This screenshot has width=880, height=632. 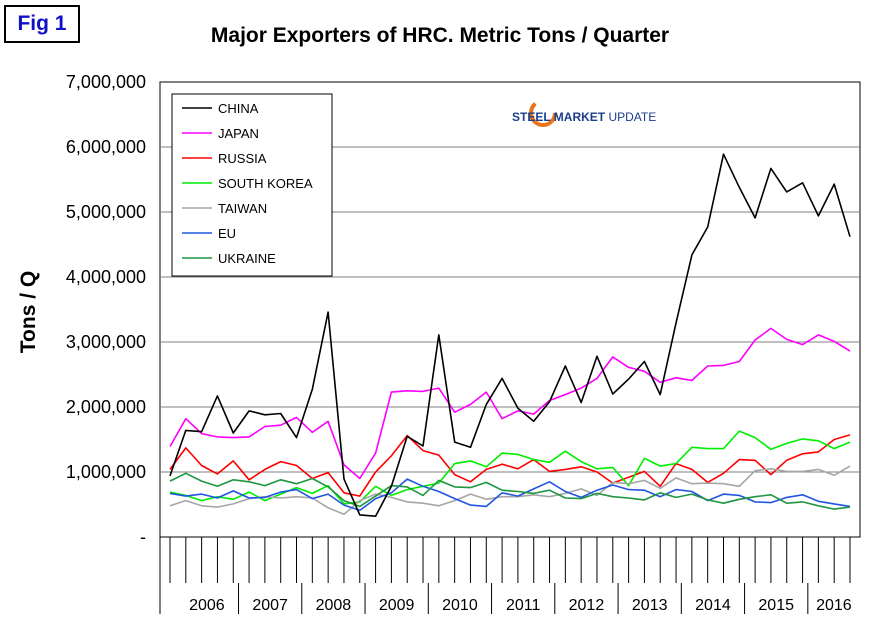 I want to click on series-line-taiwan, so click(x=510, y=490).